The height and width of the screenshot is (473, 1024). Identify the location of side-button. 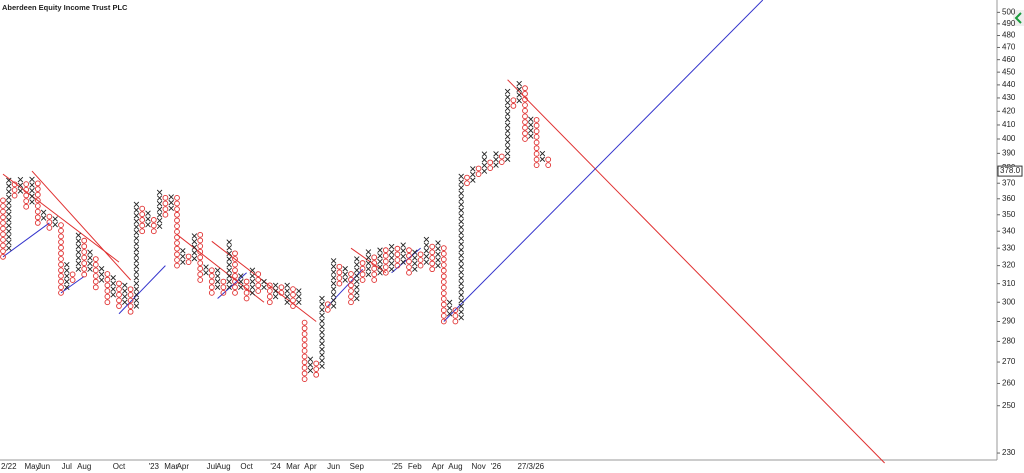
(1018, 18).